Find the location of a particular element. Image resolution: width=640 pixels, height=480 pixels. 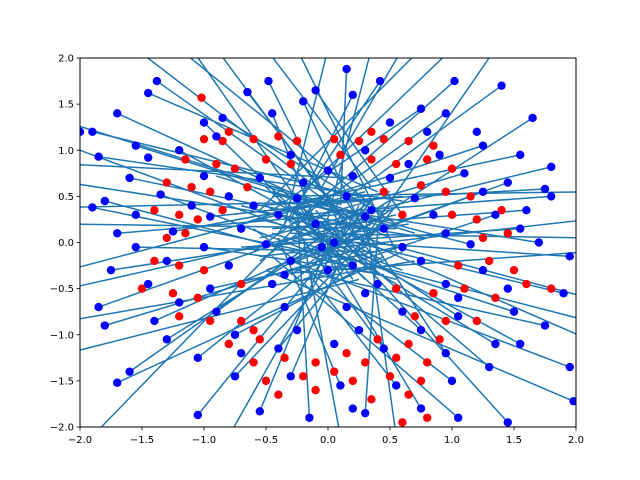

x-tick-label: −1.0 is located at coordinates (204, 440).